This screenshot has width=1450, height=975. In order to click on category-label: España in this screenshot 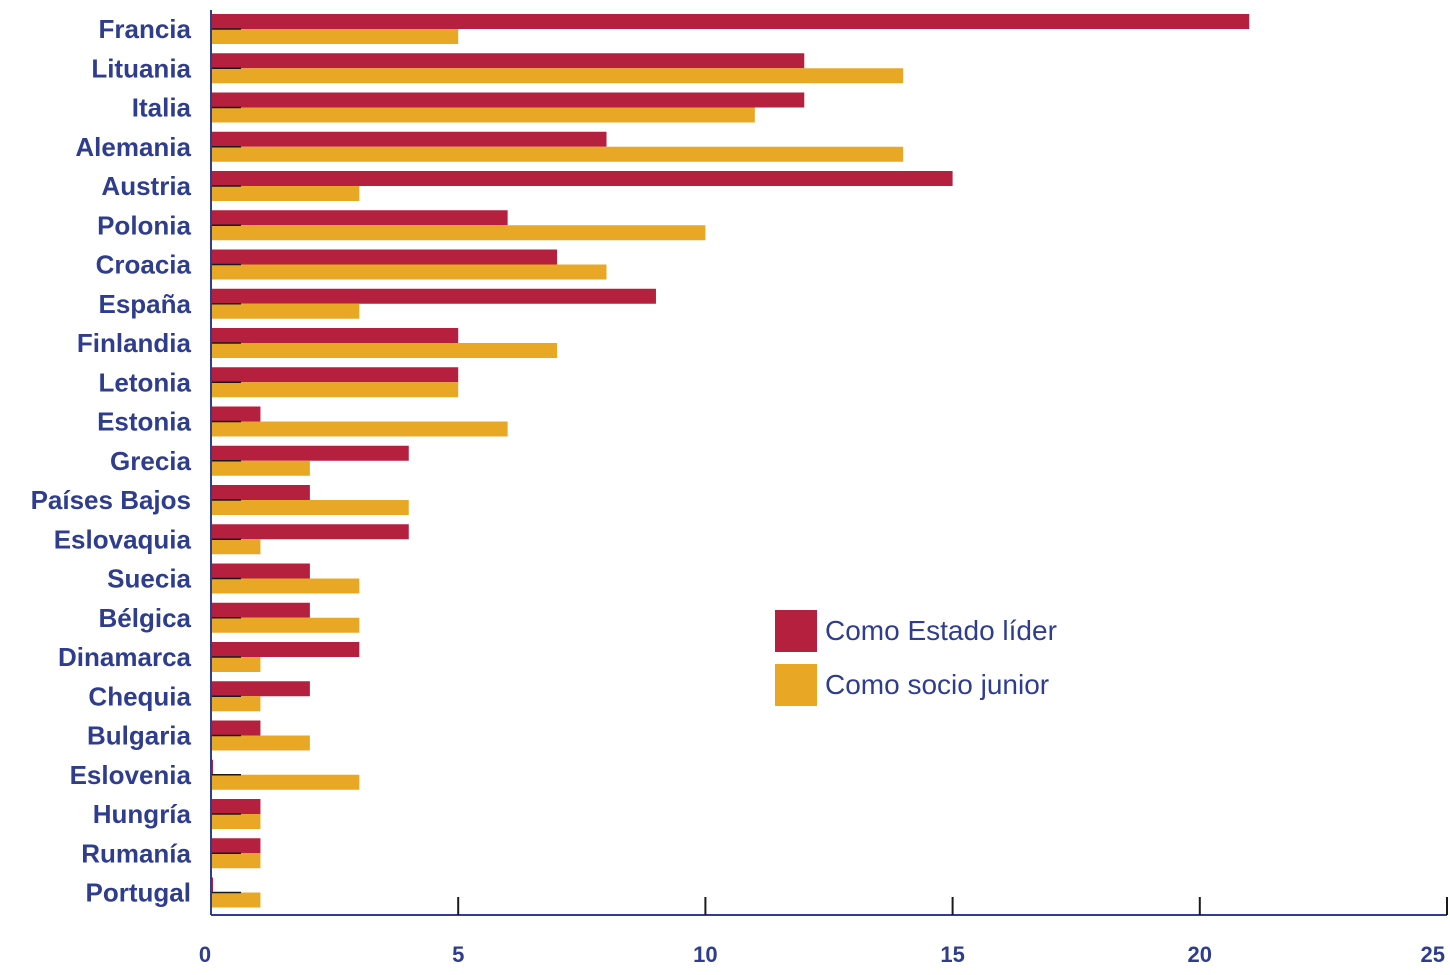, I will do `click(145, 304)`.